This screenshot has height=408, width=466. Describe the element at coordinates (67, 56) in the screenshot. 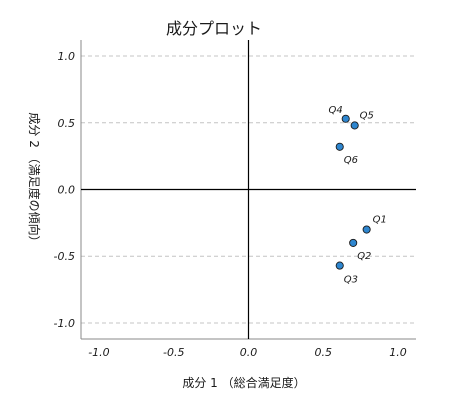

I see `y-tick-label: 1.0` at that location.